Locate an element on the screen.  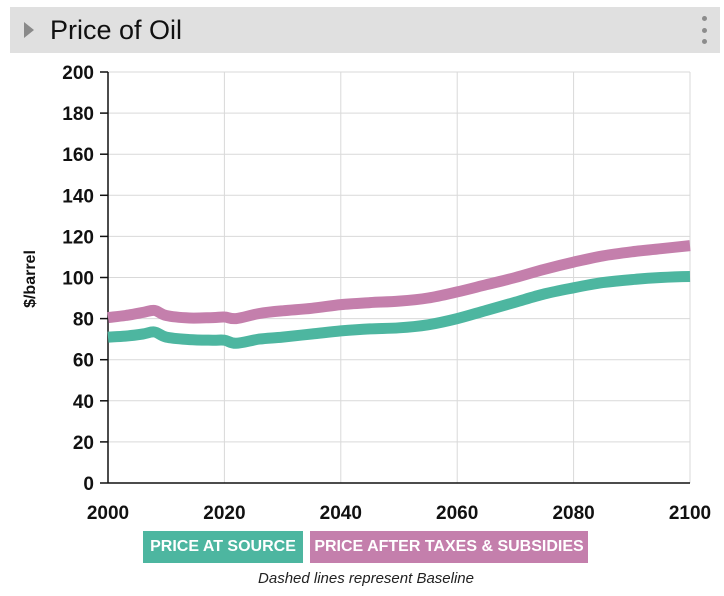
y-tick-label: 160 is located at coordinates (78, 155).